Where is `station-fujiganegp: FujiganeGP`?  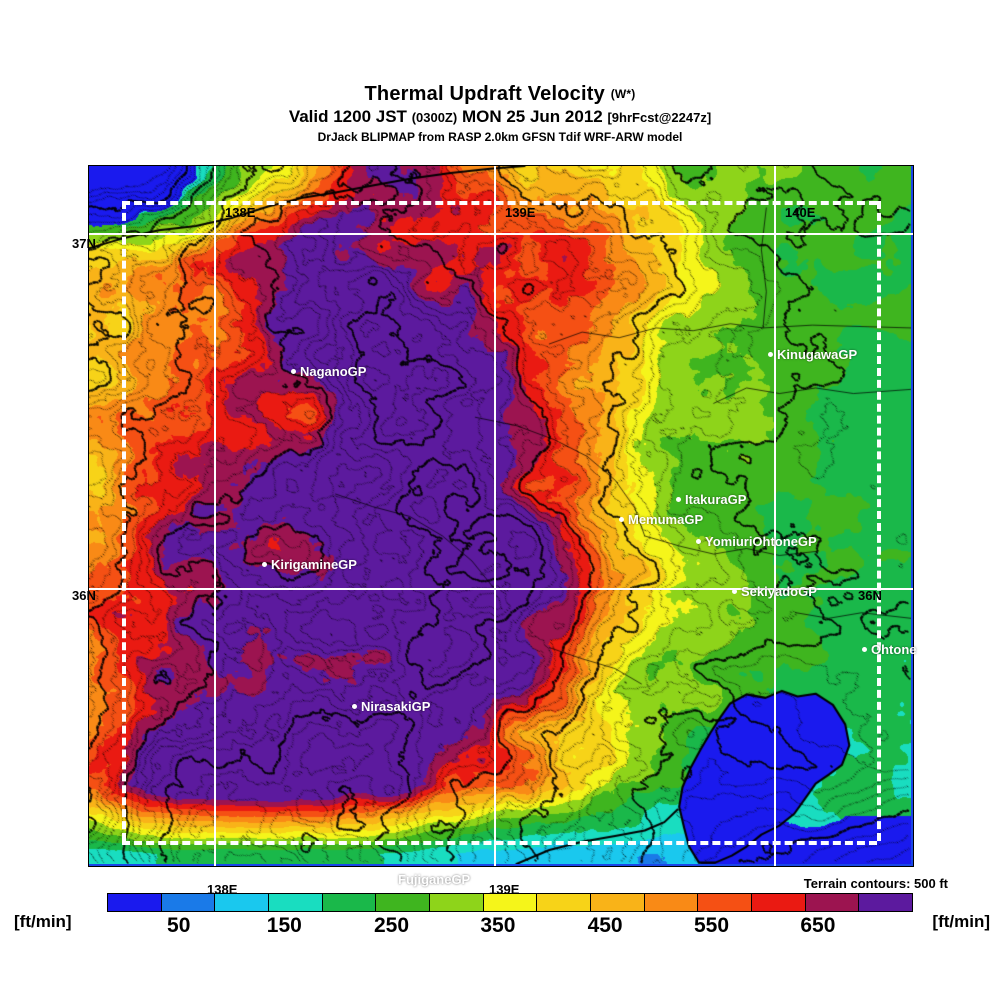
station-fujiganegp: FujiganeGP is located at coordinates (429, 879).